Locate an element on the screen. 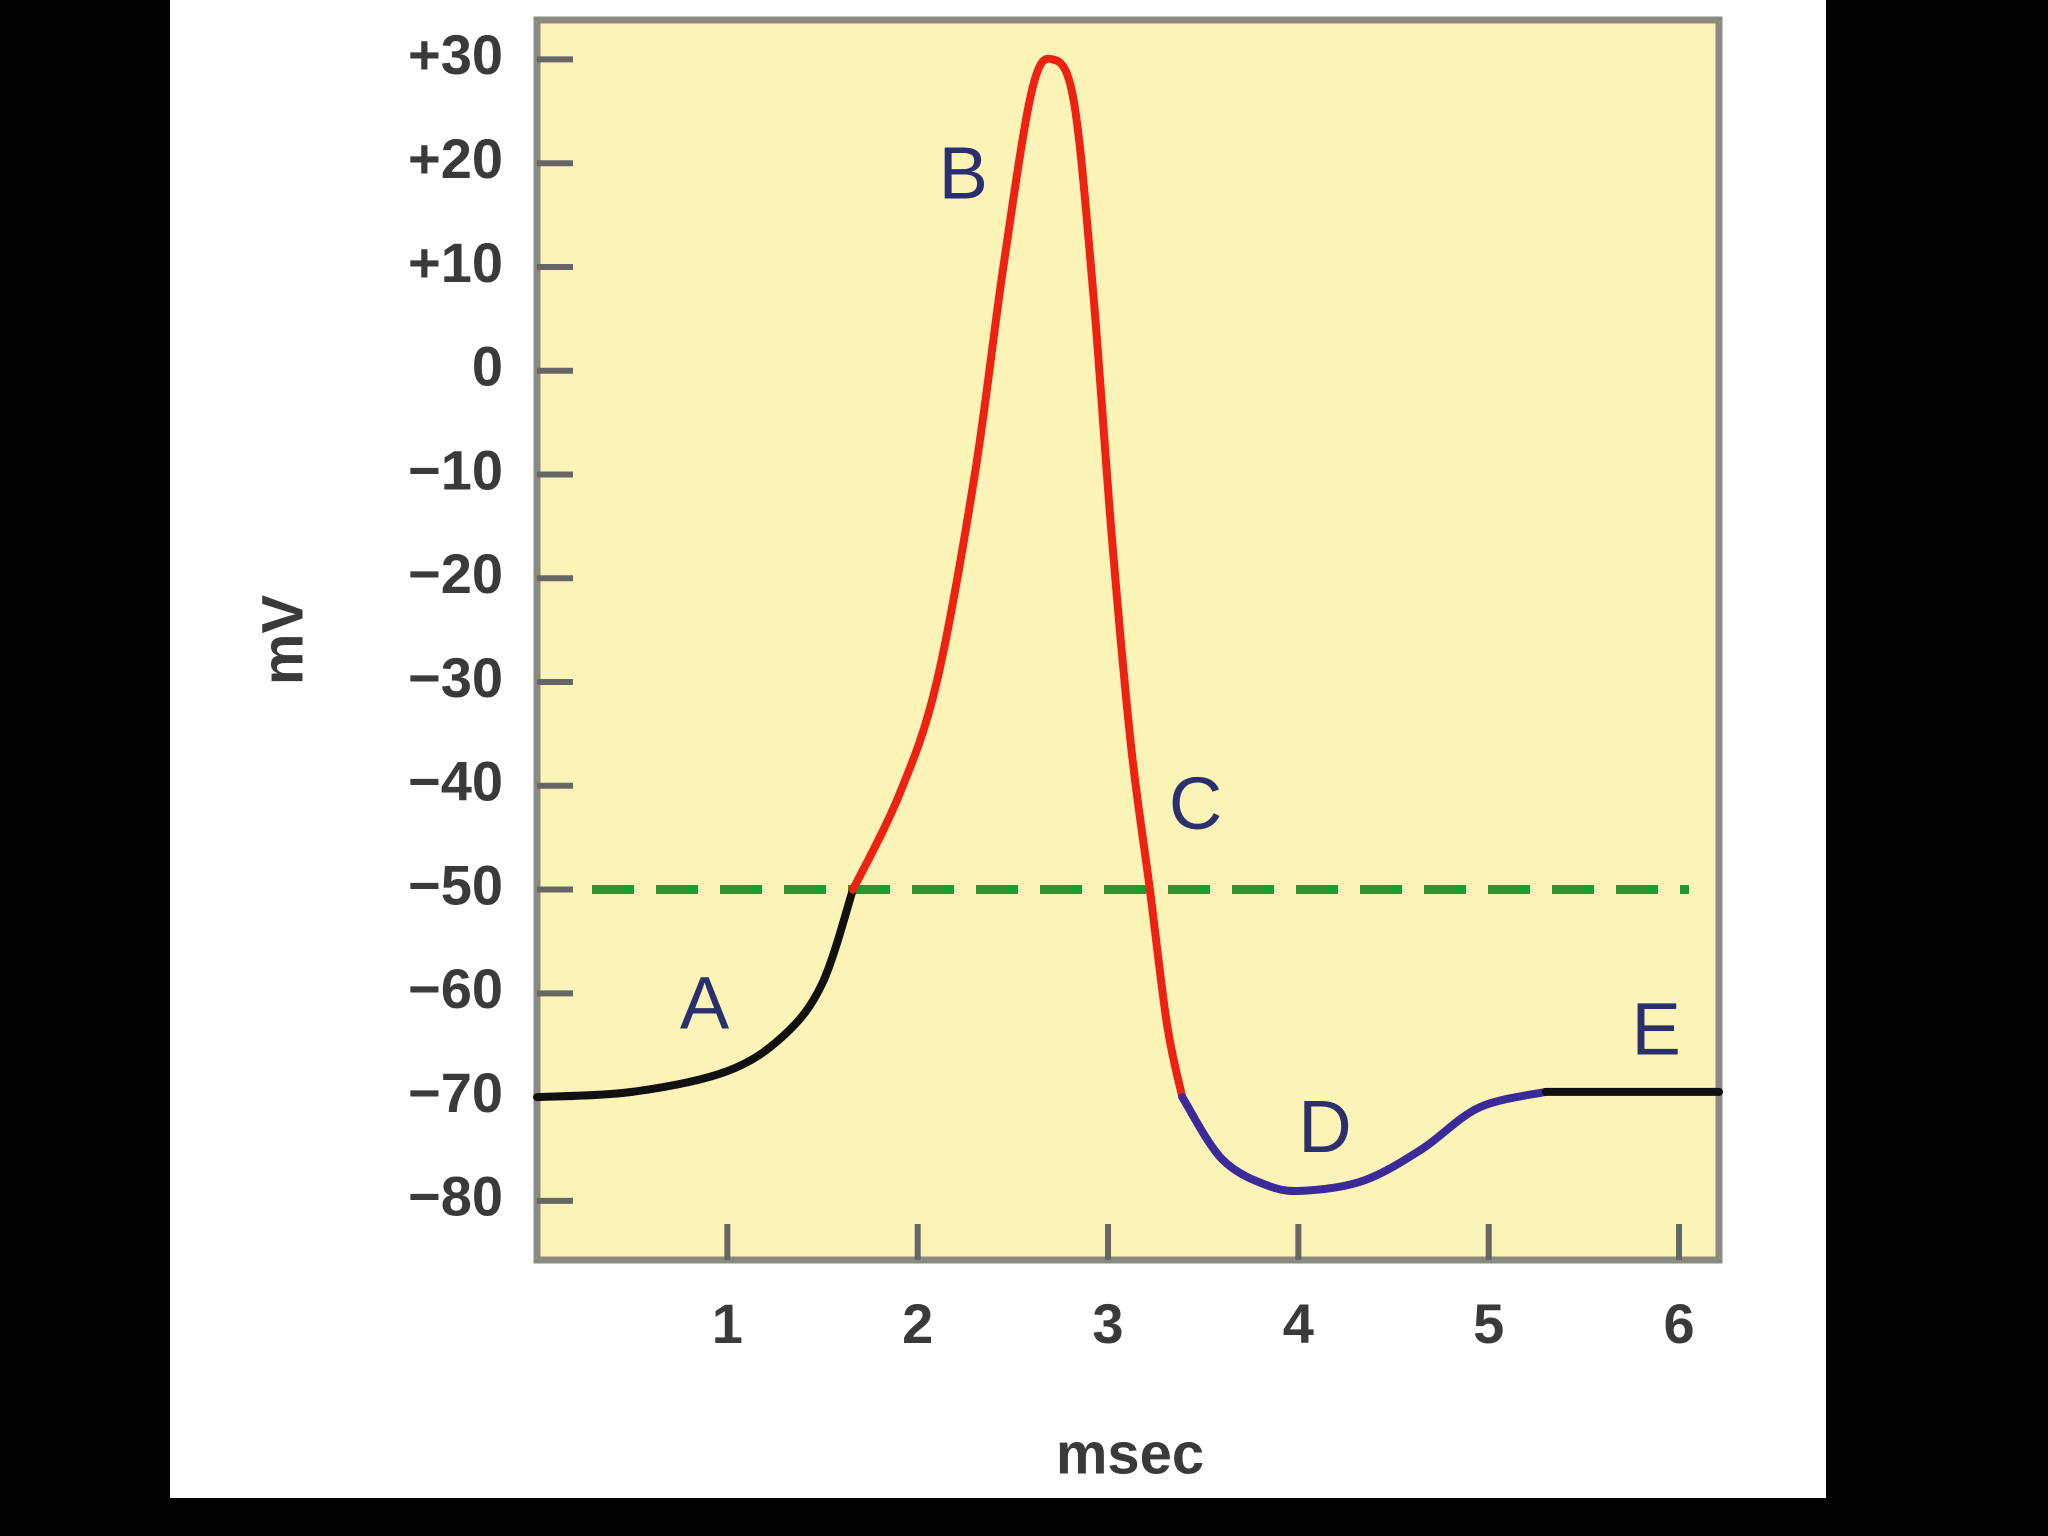  y-tick-label: −20 is located at coordinates (455, 573).